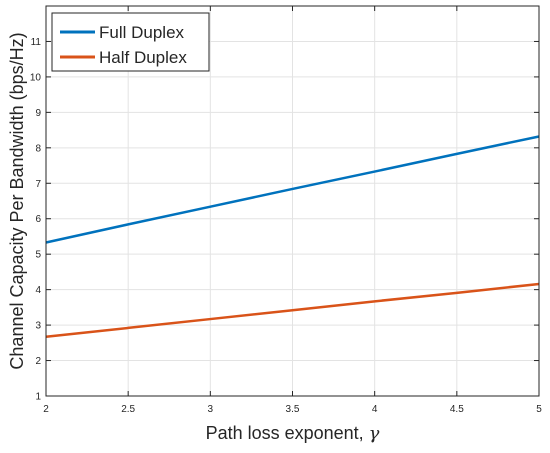 This screenshot has width=550, height=453. I want to click on legend-box, so click(130, 42).